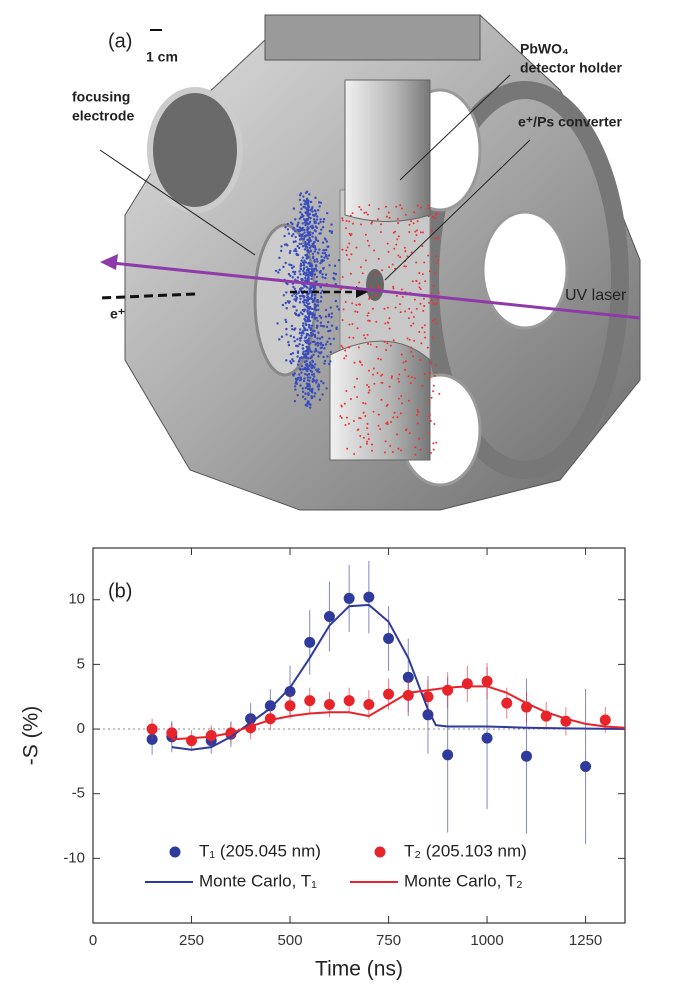 The image size is (685, 993). I want to click on curve, so click(398, 677).